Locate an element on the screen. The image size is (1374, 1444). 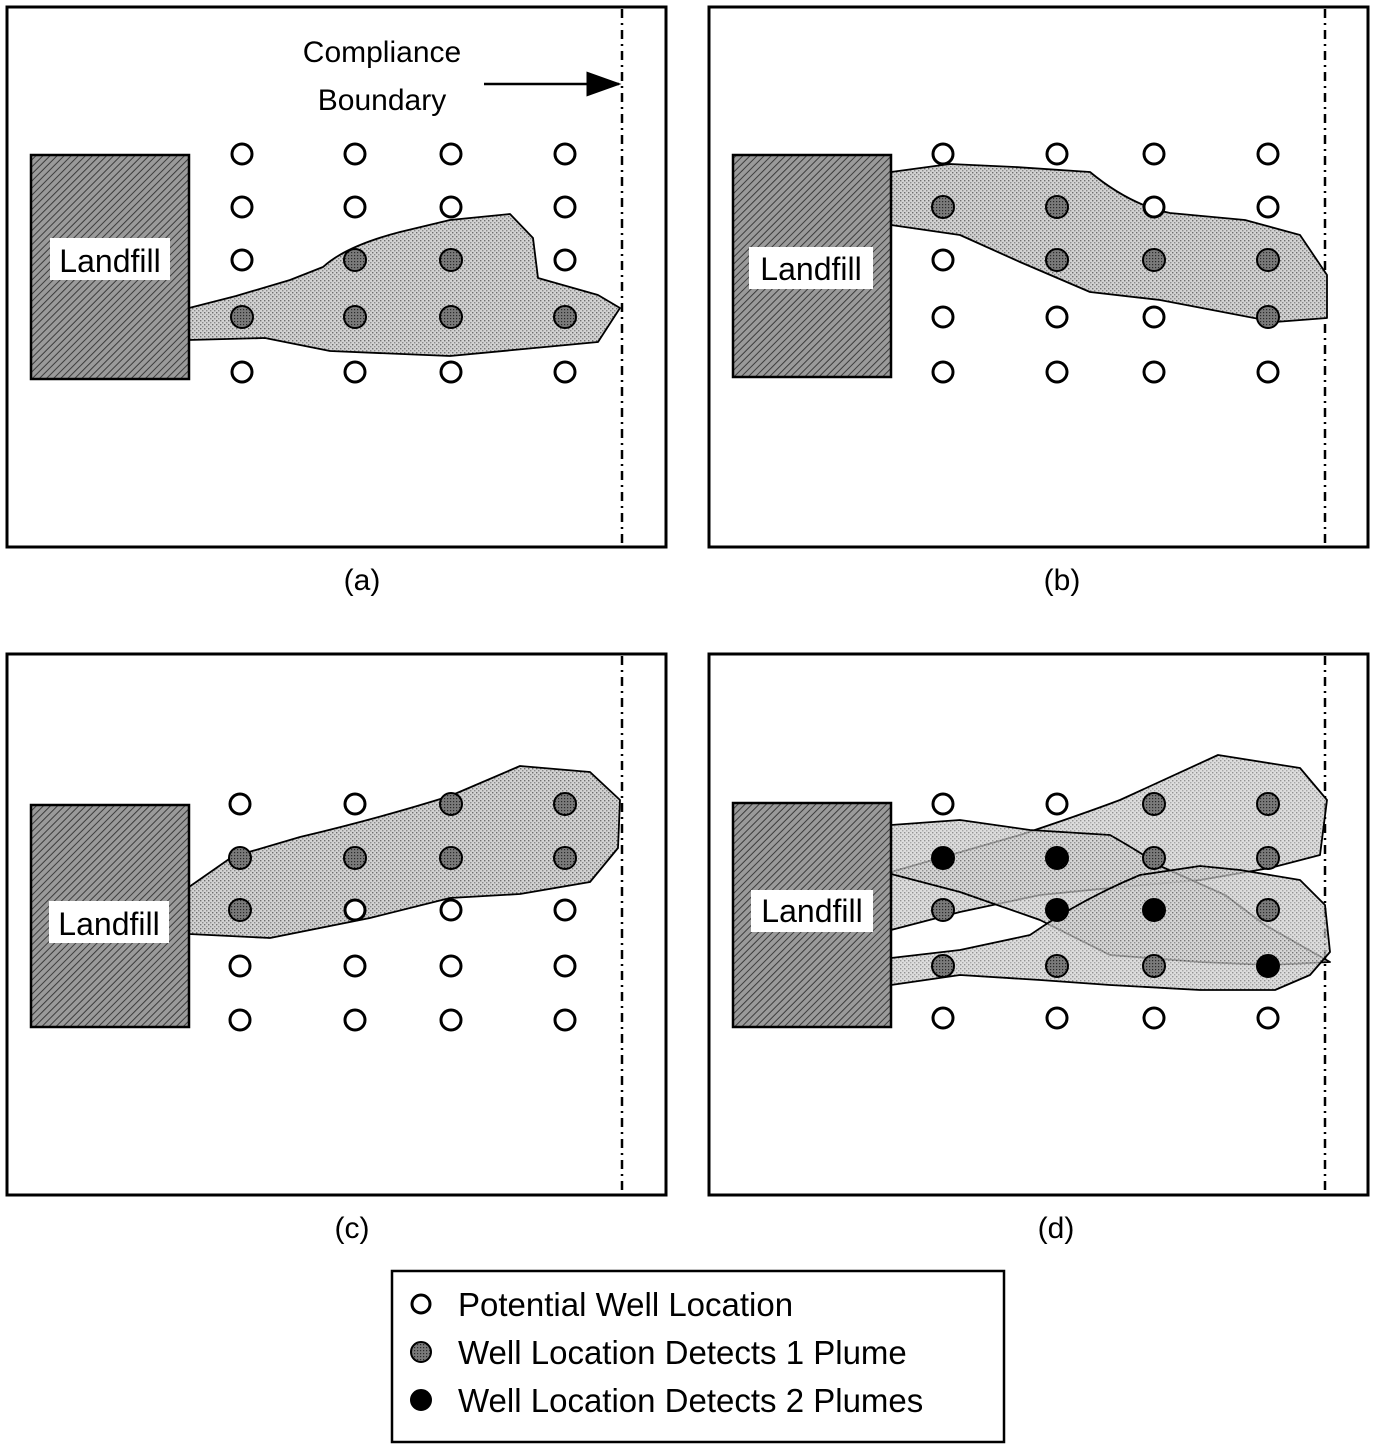
panel-a-caption: (a) is located at coordinates (362, 580).